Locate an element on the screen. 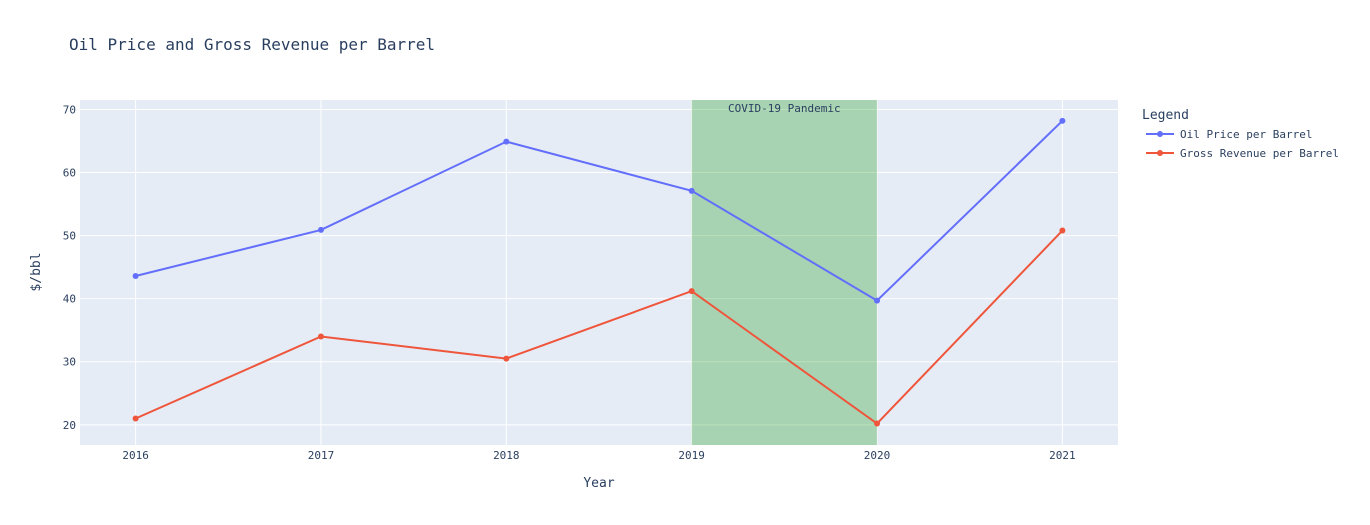 The width and height of the screenshot is (1370, 525). x-tick-label: 2017 is located at coordinates (321, 455).